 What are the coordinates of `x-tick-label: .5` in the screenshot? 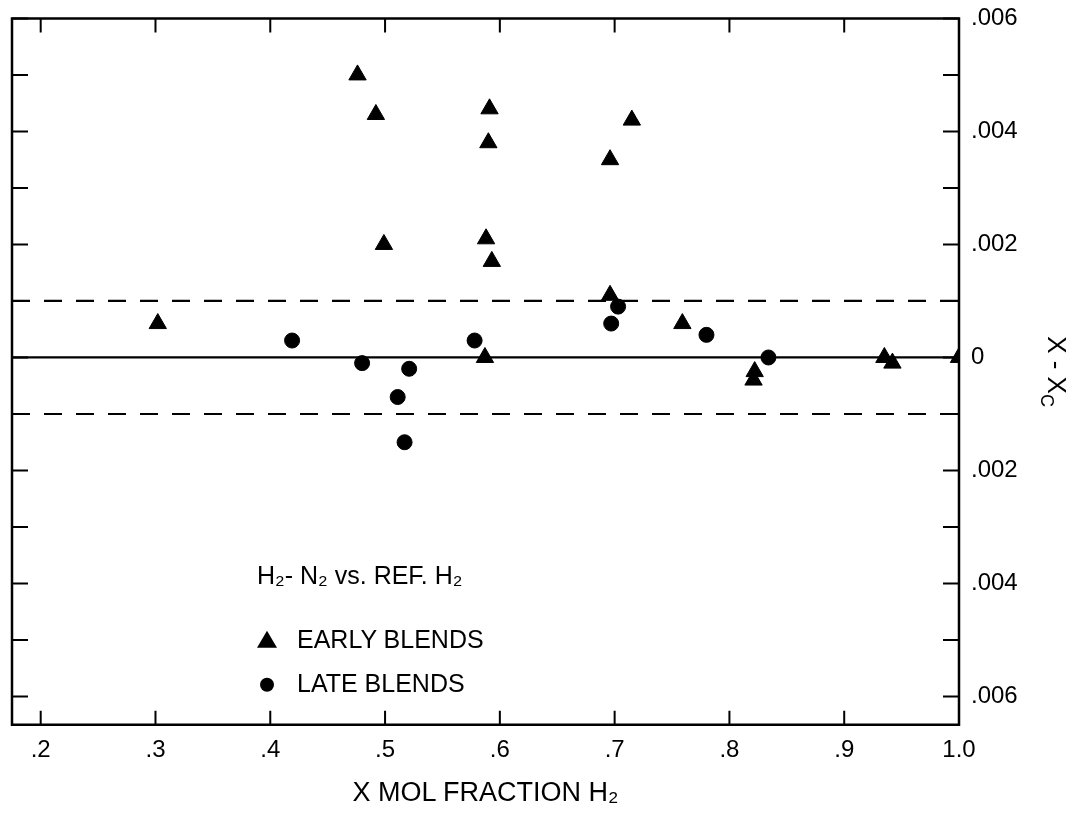 It's located at (385, 748).